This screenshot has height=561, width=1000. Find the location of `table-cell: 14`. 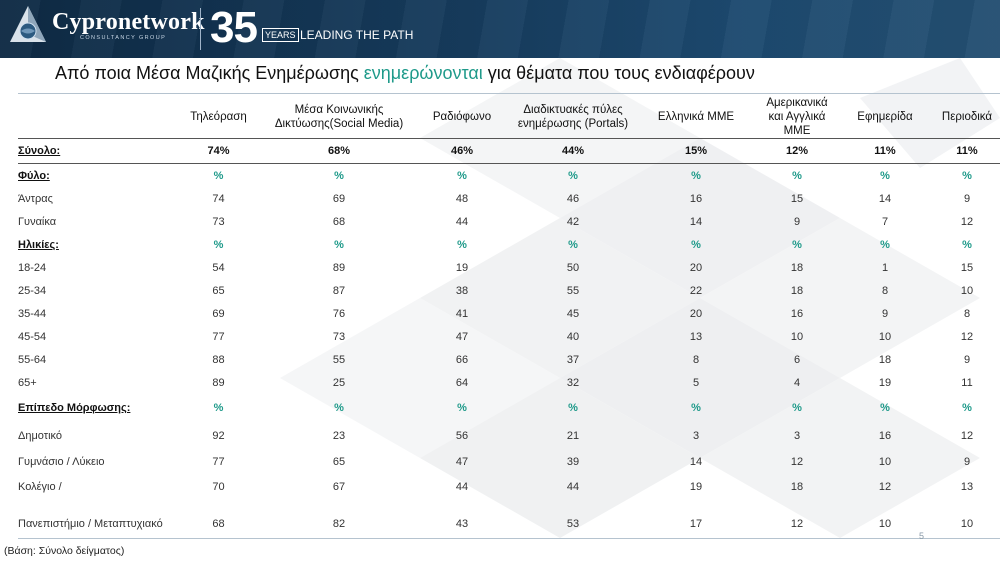

table-cell: 14 is located at coordinates (696, 221).